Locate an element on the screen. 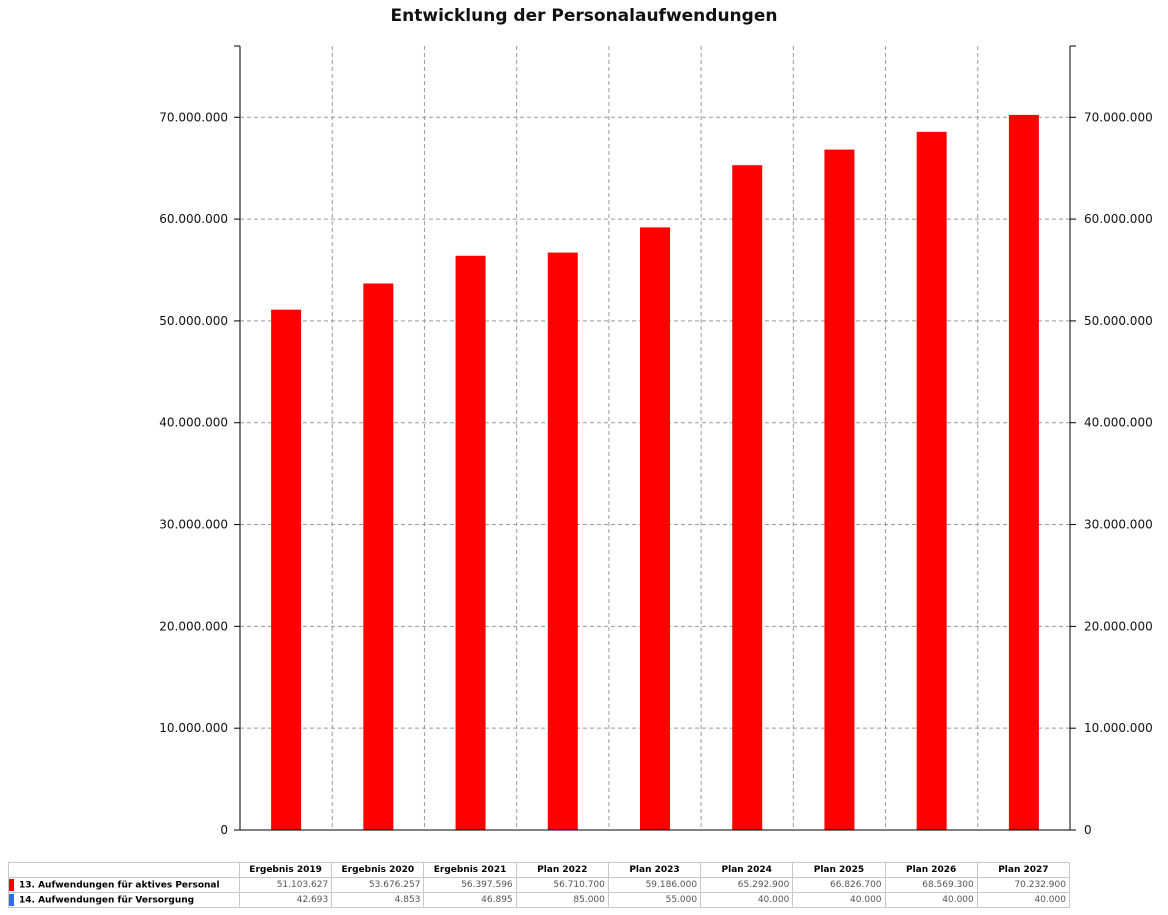 The height and width of the screenshot is (915, 1168). series-label: 14. Aufwendungen für Versorgung is located at coordinates (124, 900).